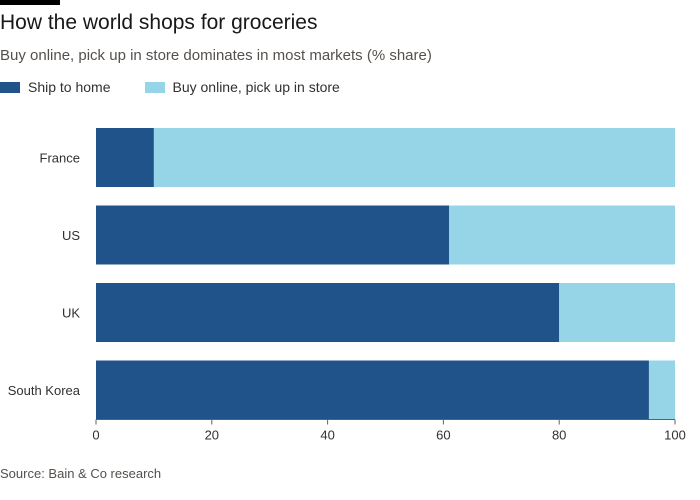 Image resolution: width=700 pixels, height=500 pixels. I want to click on chart-title: How the world shops for groceries, so click(159, 22).